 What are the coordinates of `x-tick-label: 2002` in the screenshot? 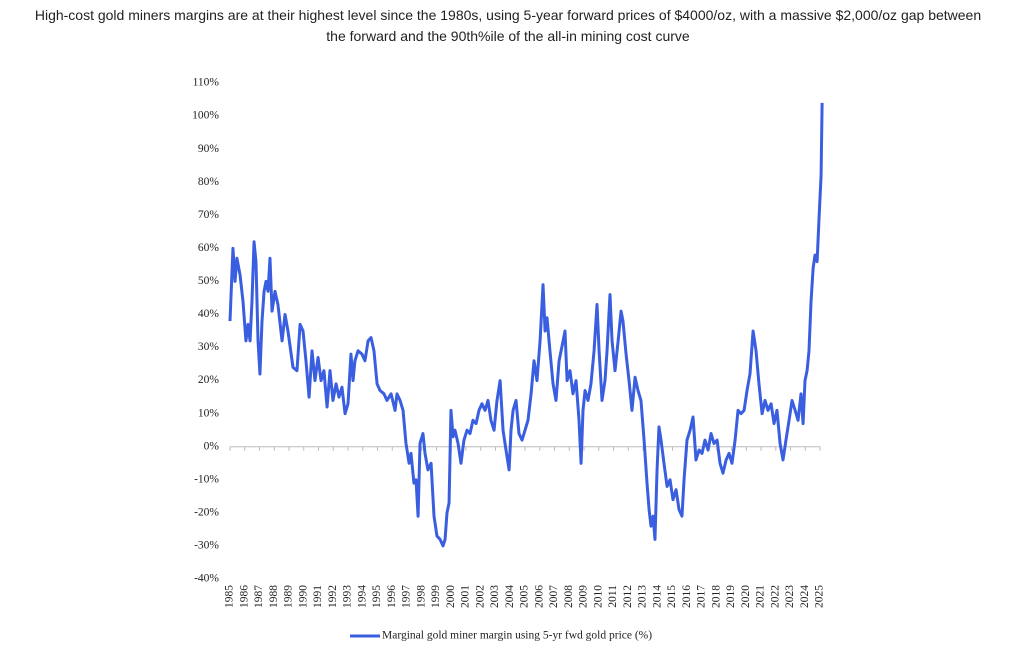 It's located at (480, 596).